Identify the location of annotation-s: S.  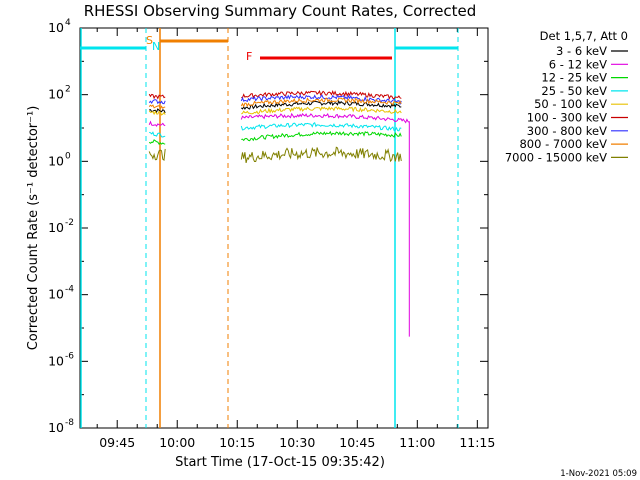
(149, 40).